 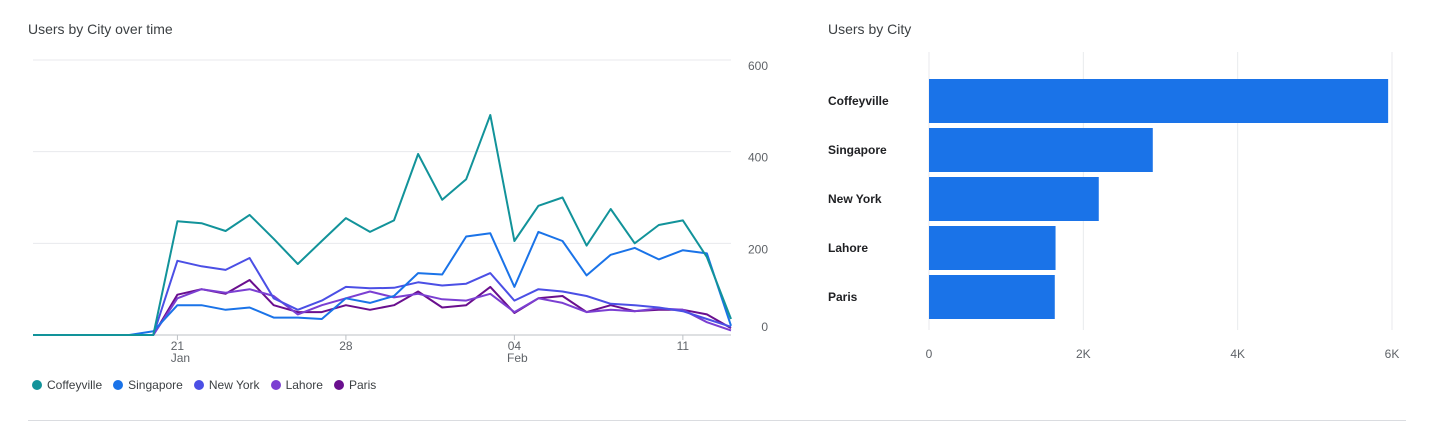 What do you see at coordinates (180, 358) in the screenshot?
I see `x-tick-sublabel: Jan` at bounding box center [180, 358].